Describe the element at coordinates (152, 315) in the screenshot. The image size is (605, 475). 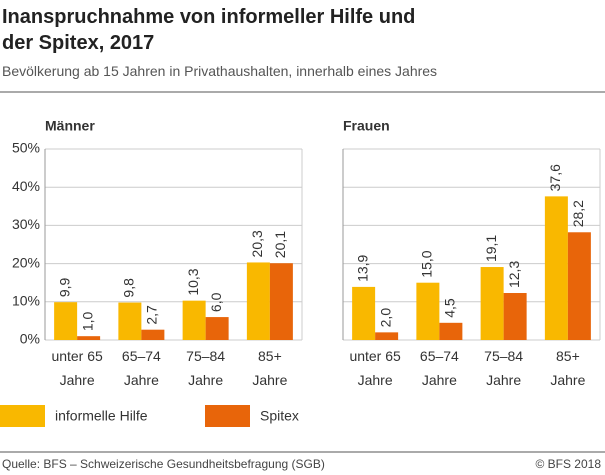
I see `value-label: 2,7` at that location.